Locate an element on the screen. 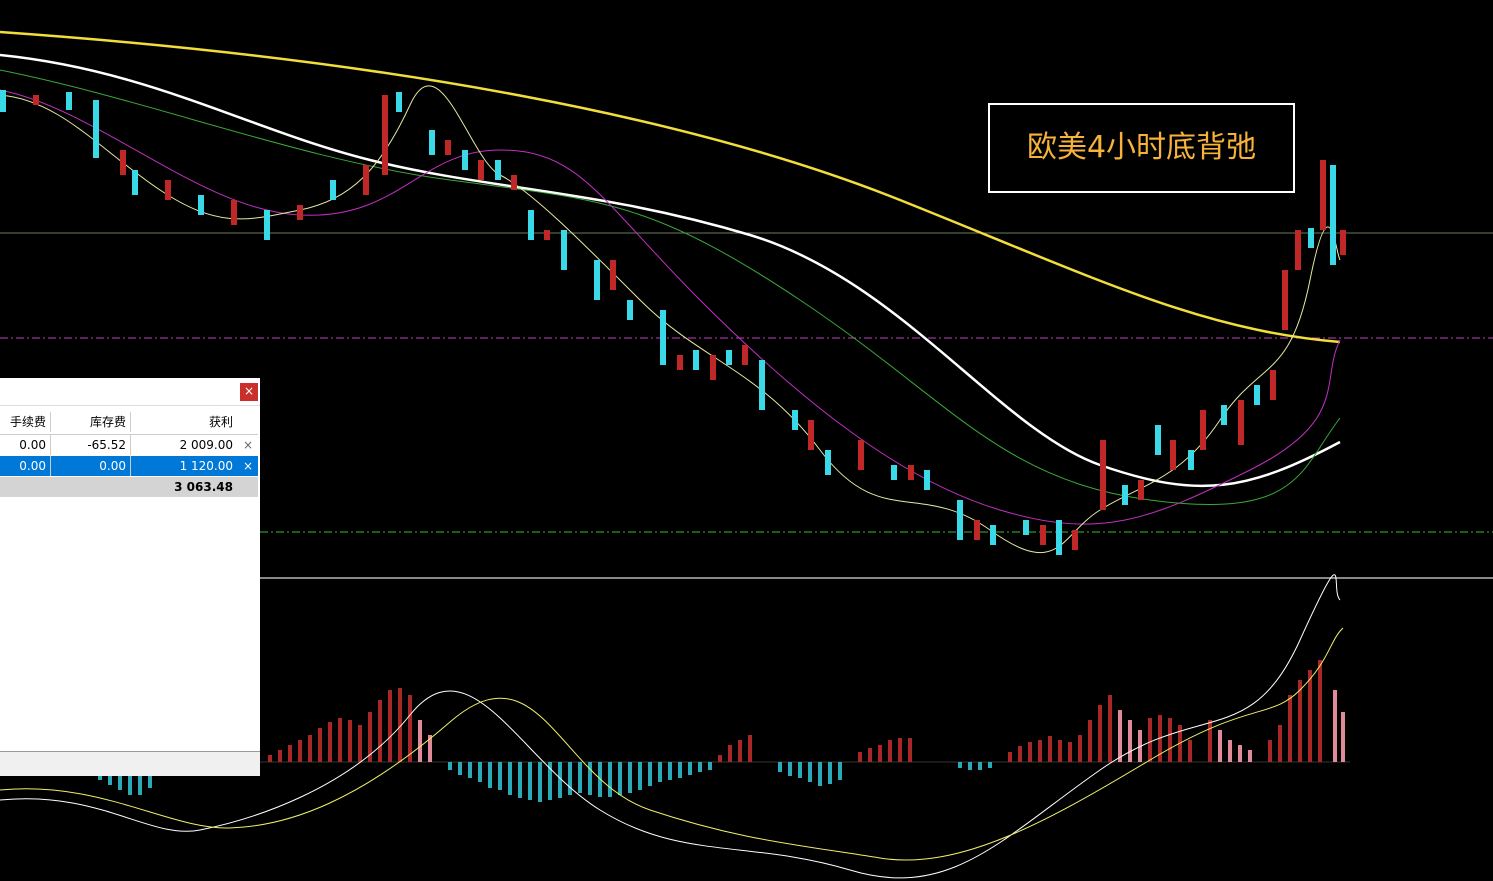 The width and height of the screenshot is (1493, 881). annotation: 欧美4小时底背弛 is located at coordinates (1141, 148).